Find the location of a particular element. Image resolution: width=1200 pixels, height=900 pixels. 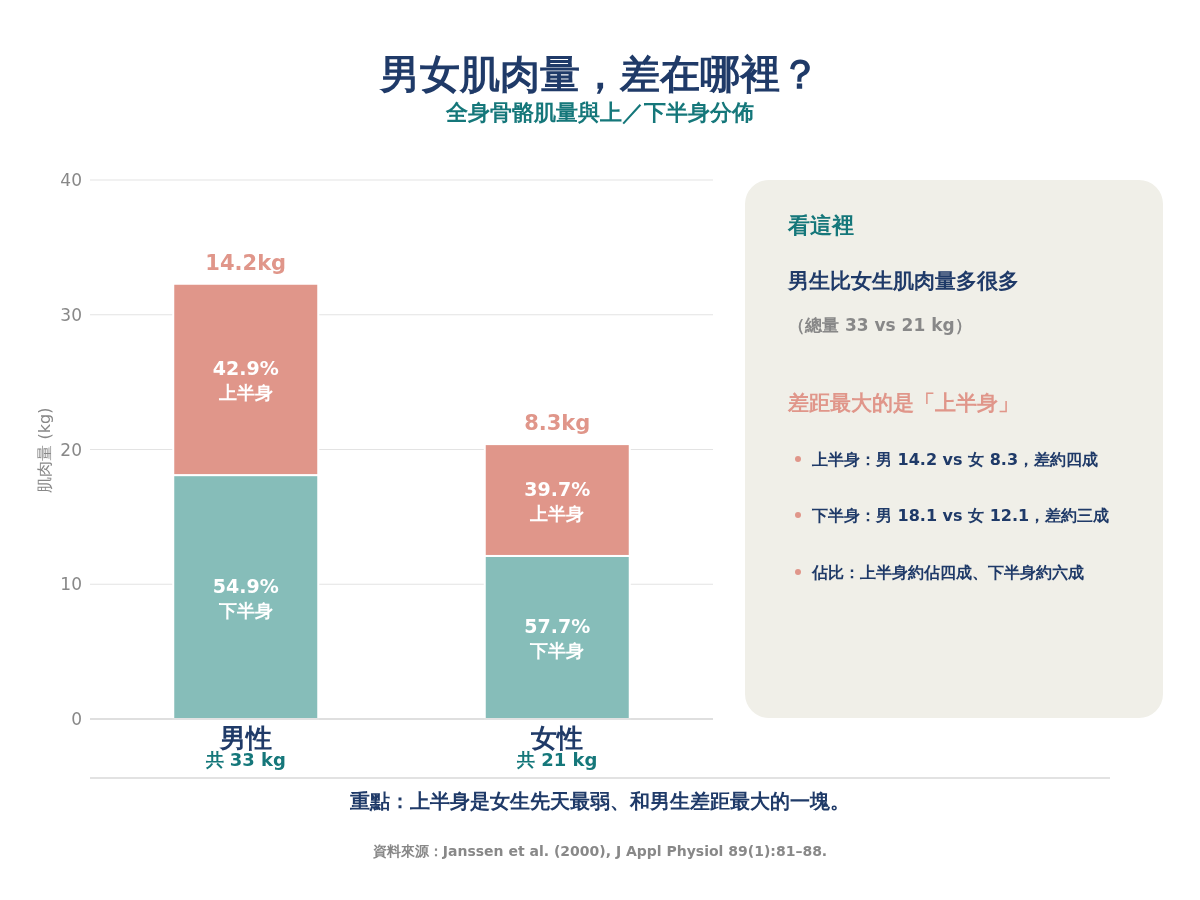

annotation: 39.7% is located at coordinates (557, 489).